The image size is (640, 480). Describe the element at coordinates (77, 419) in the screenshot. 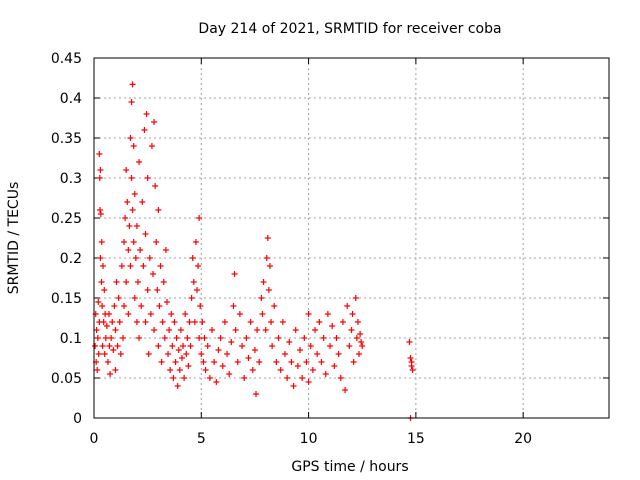

I see `y-tick-label: 0` at that location.